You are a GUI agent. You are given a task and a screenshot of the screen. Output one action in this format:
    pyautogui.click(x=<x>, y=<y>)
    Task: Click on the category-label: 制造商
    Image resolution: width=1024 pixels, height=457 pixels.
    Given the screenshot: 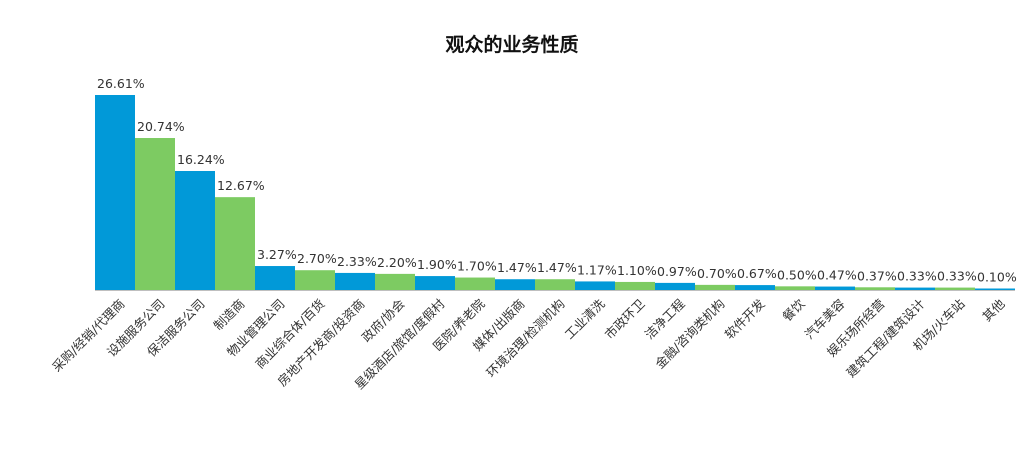 What is the action you would take?
    pyautogui.click(x=228, y=314)
    